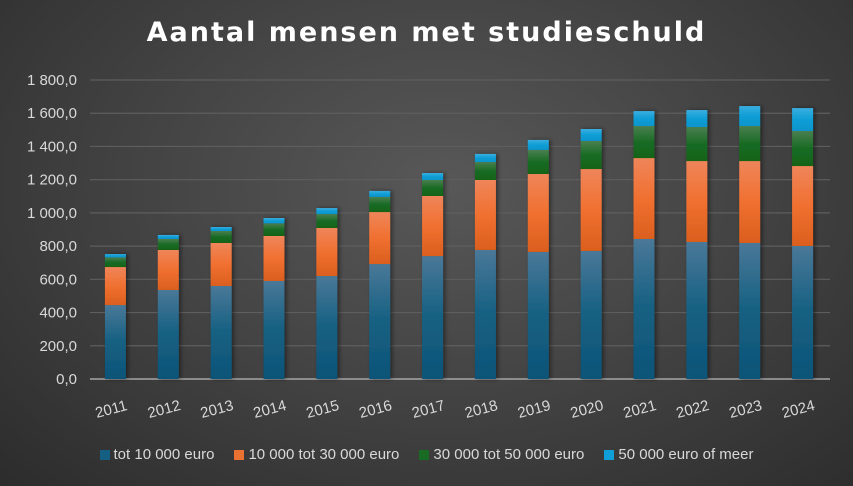  I want to click on x-tick-label: 2012, so click(164, 409).